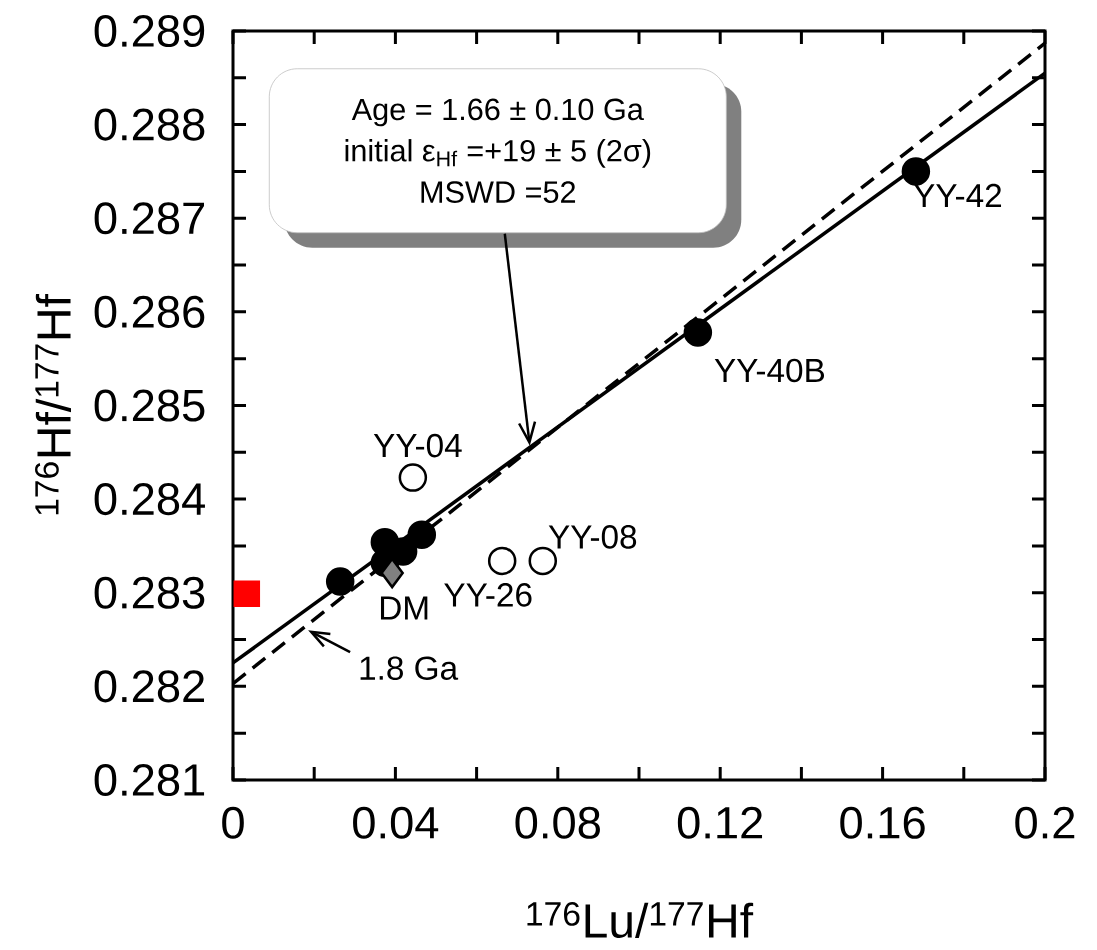 The width and height of the screenshot is (1097, 950). Describe the element at coordinates (149, 686) in the screenshot. I see `y-tick-label: 0.282` at that location.